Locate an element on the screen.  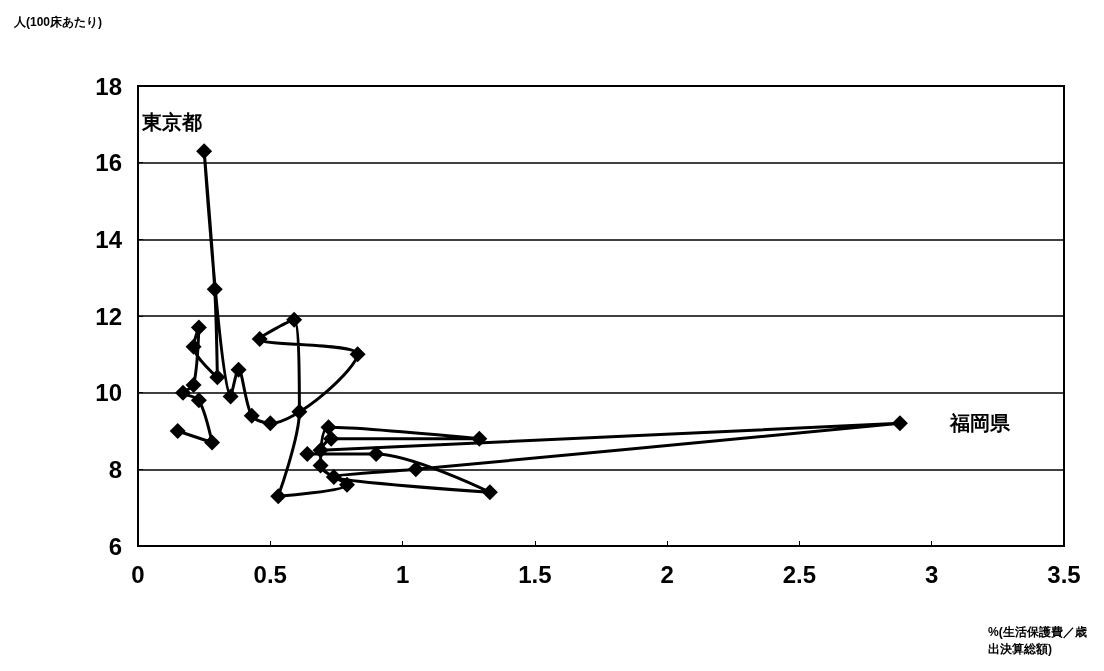
x-tick-label: 2.5 is located at coordinates (799, 574).